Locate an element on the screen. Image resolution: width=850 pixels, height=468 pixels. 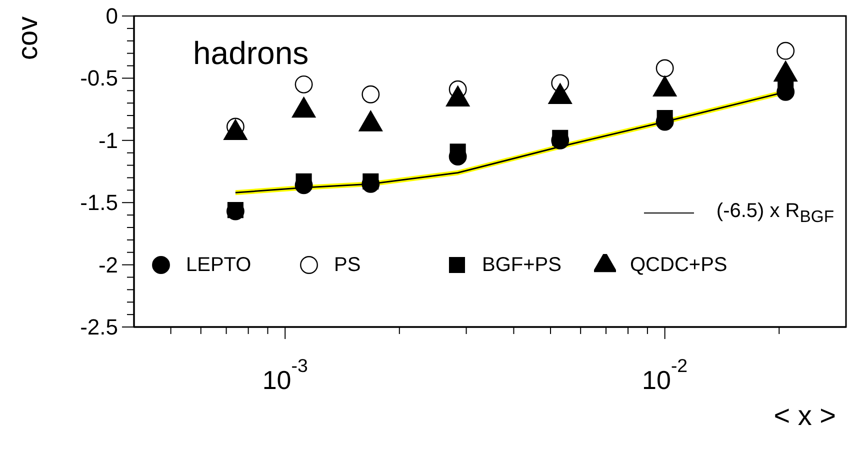
text: hadrons is located at coordinates (251, 53).